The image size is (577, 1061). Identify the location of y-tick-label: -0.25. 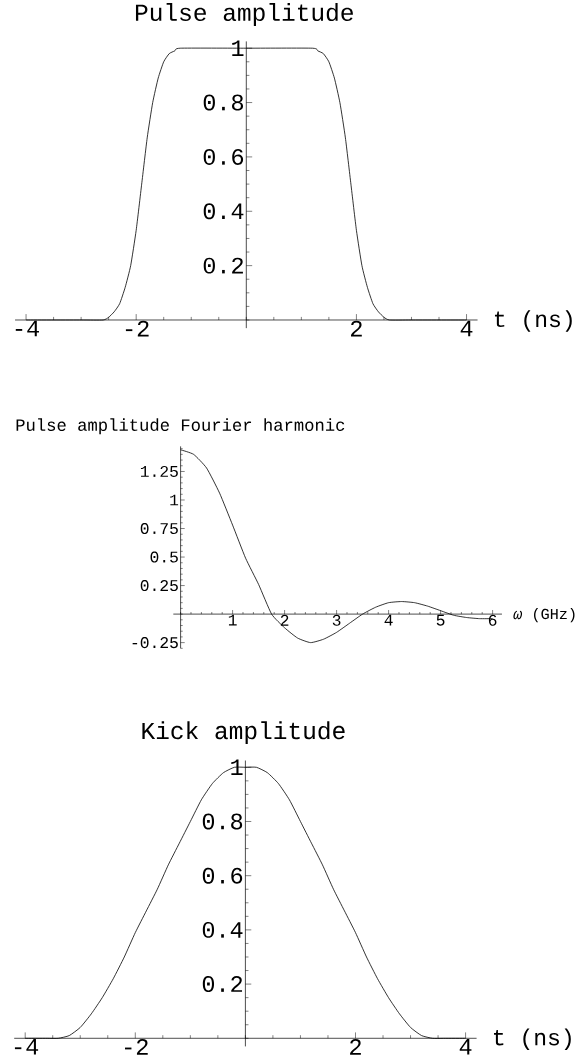
(155, 643).